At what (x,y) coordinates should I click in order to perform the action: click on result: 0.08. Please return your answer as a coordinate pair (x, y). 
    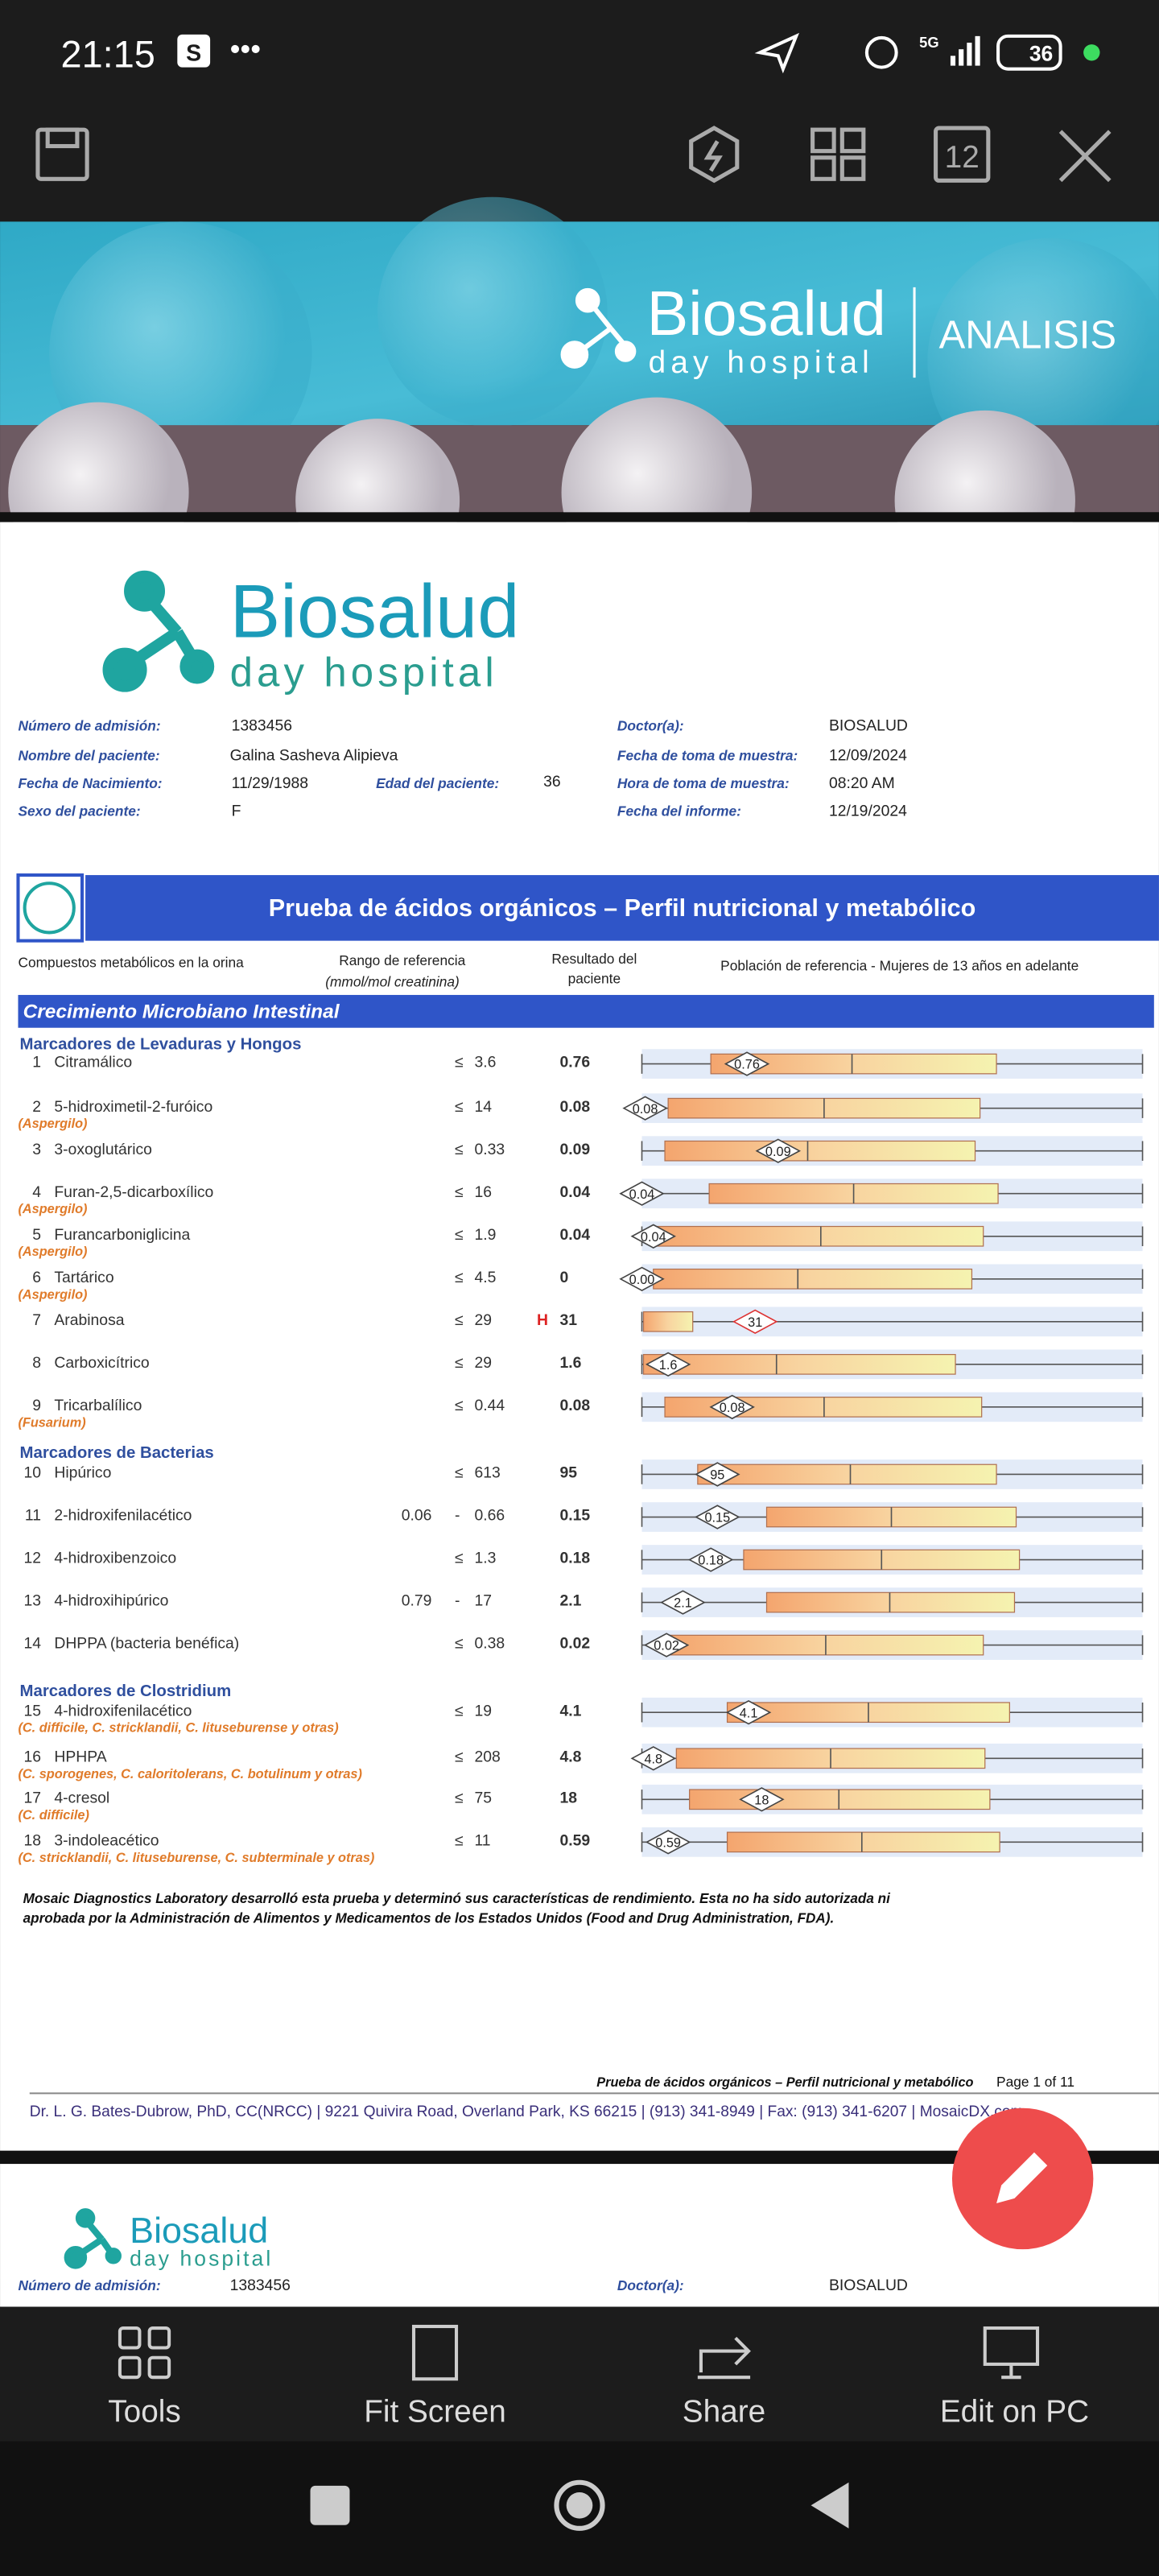
    Looking at the image, I should click on (575, 1107).